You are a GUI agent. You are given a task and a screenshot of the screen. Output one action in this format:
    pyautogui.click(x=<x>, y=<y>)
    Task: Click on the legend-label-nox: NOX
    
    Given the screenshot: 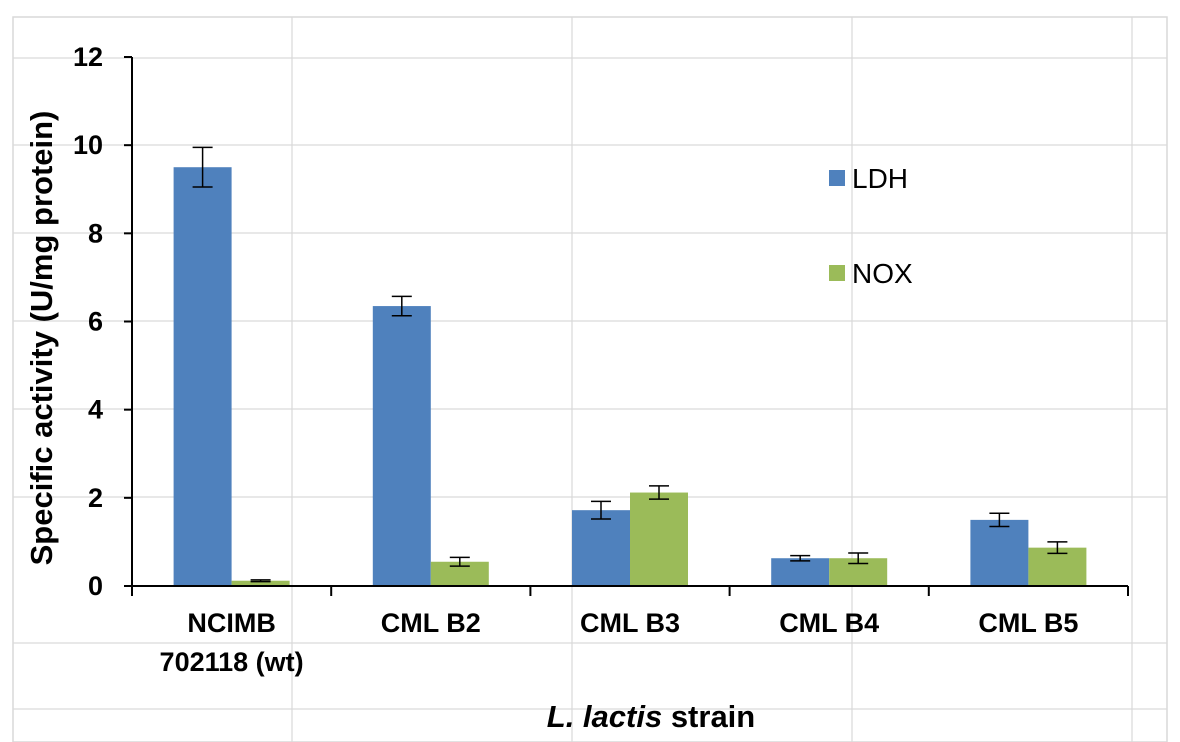 What is the action you would take?
    pyautogui.click(x=882, y=273)
    